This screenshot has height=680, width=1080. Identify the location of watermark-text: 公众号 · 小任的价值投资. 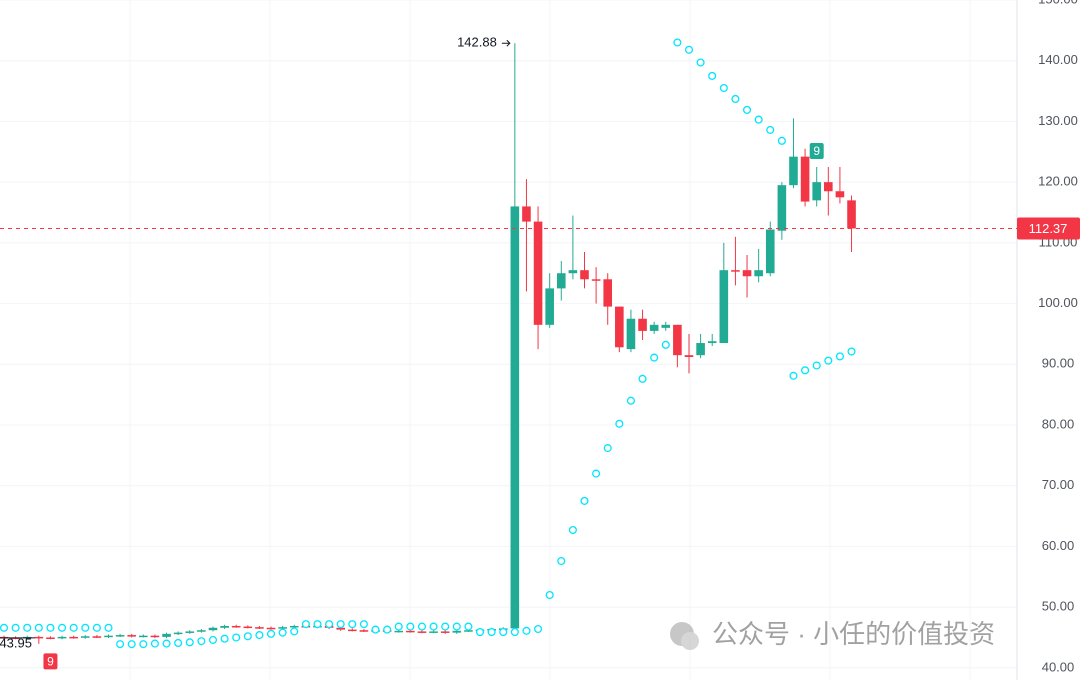
(853, 634).